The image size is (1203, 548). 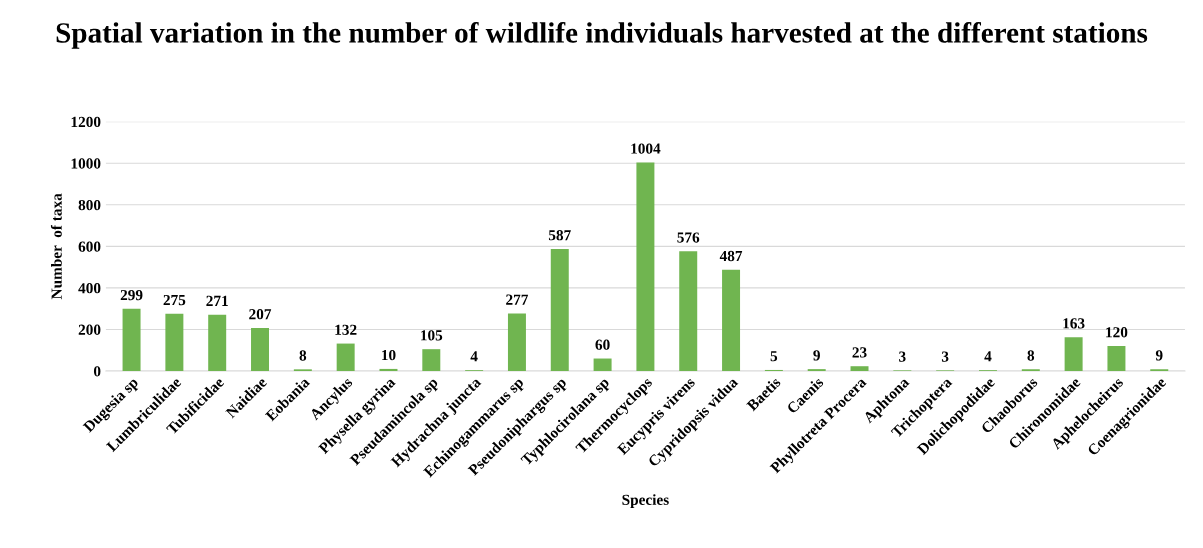 I want to click on data-label: 163, so click(x=1074, y=323).